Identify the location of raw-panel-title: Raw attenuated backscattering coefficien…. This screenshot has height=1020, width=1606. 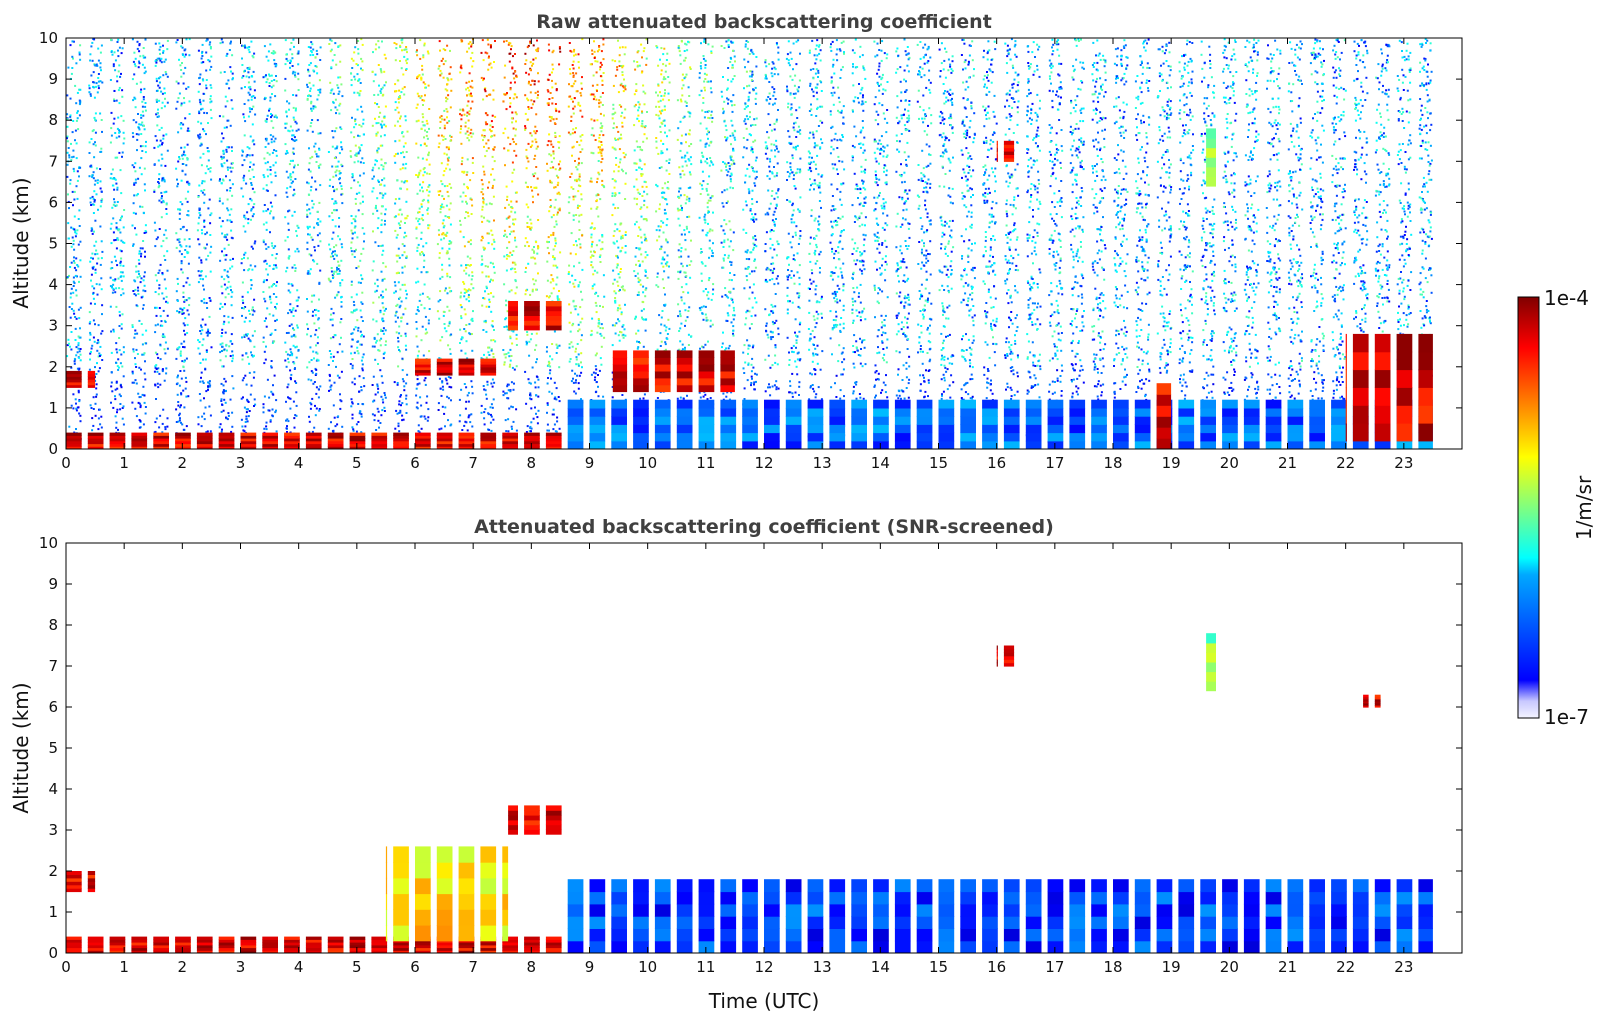
(764, 22).